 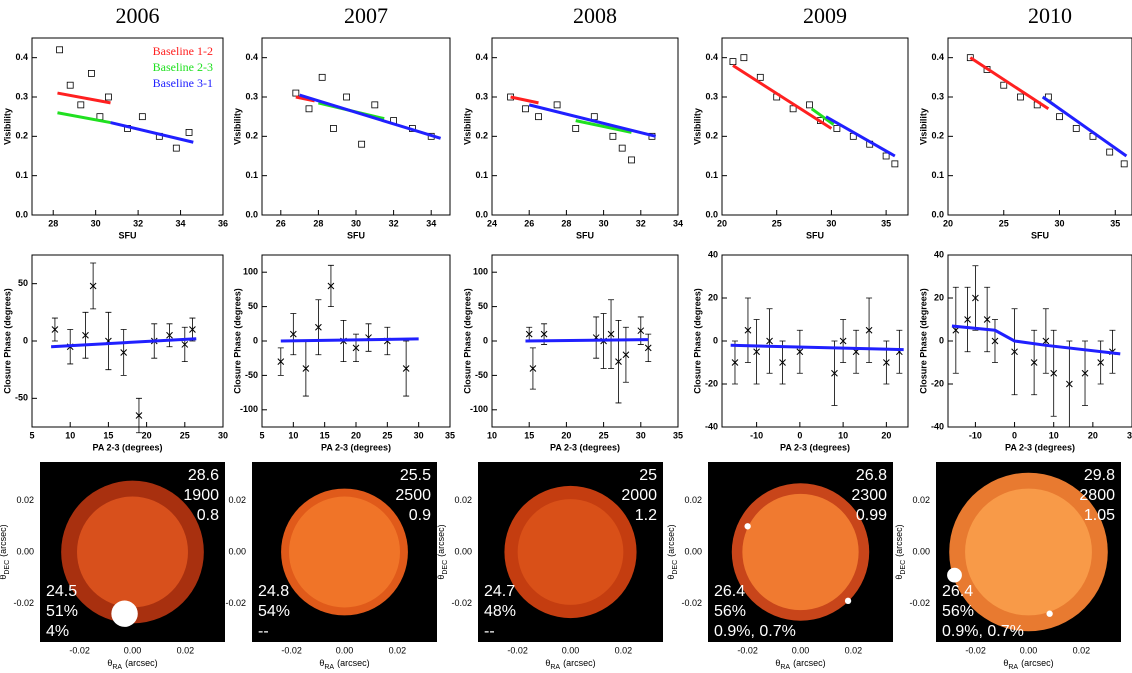 What do you see at coordinates (57, 631) in the screenshot?
I see `overlay-label: 4%` at bounding box center [57, 631].